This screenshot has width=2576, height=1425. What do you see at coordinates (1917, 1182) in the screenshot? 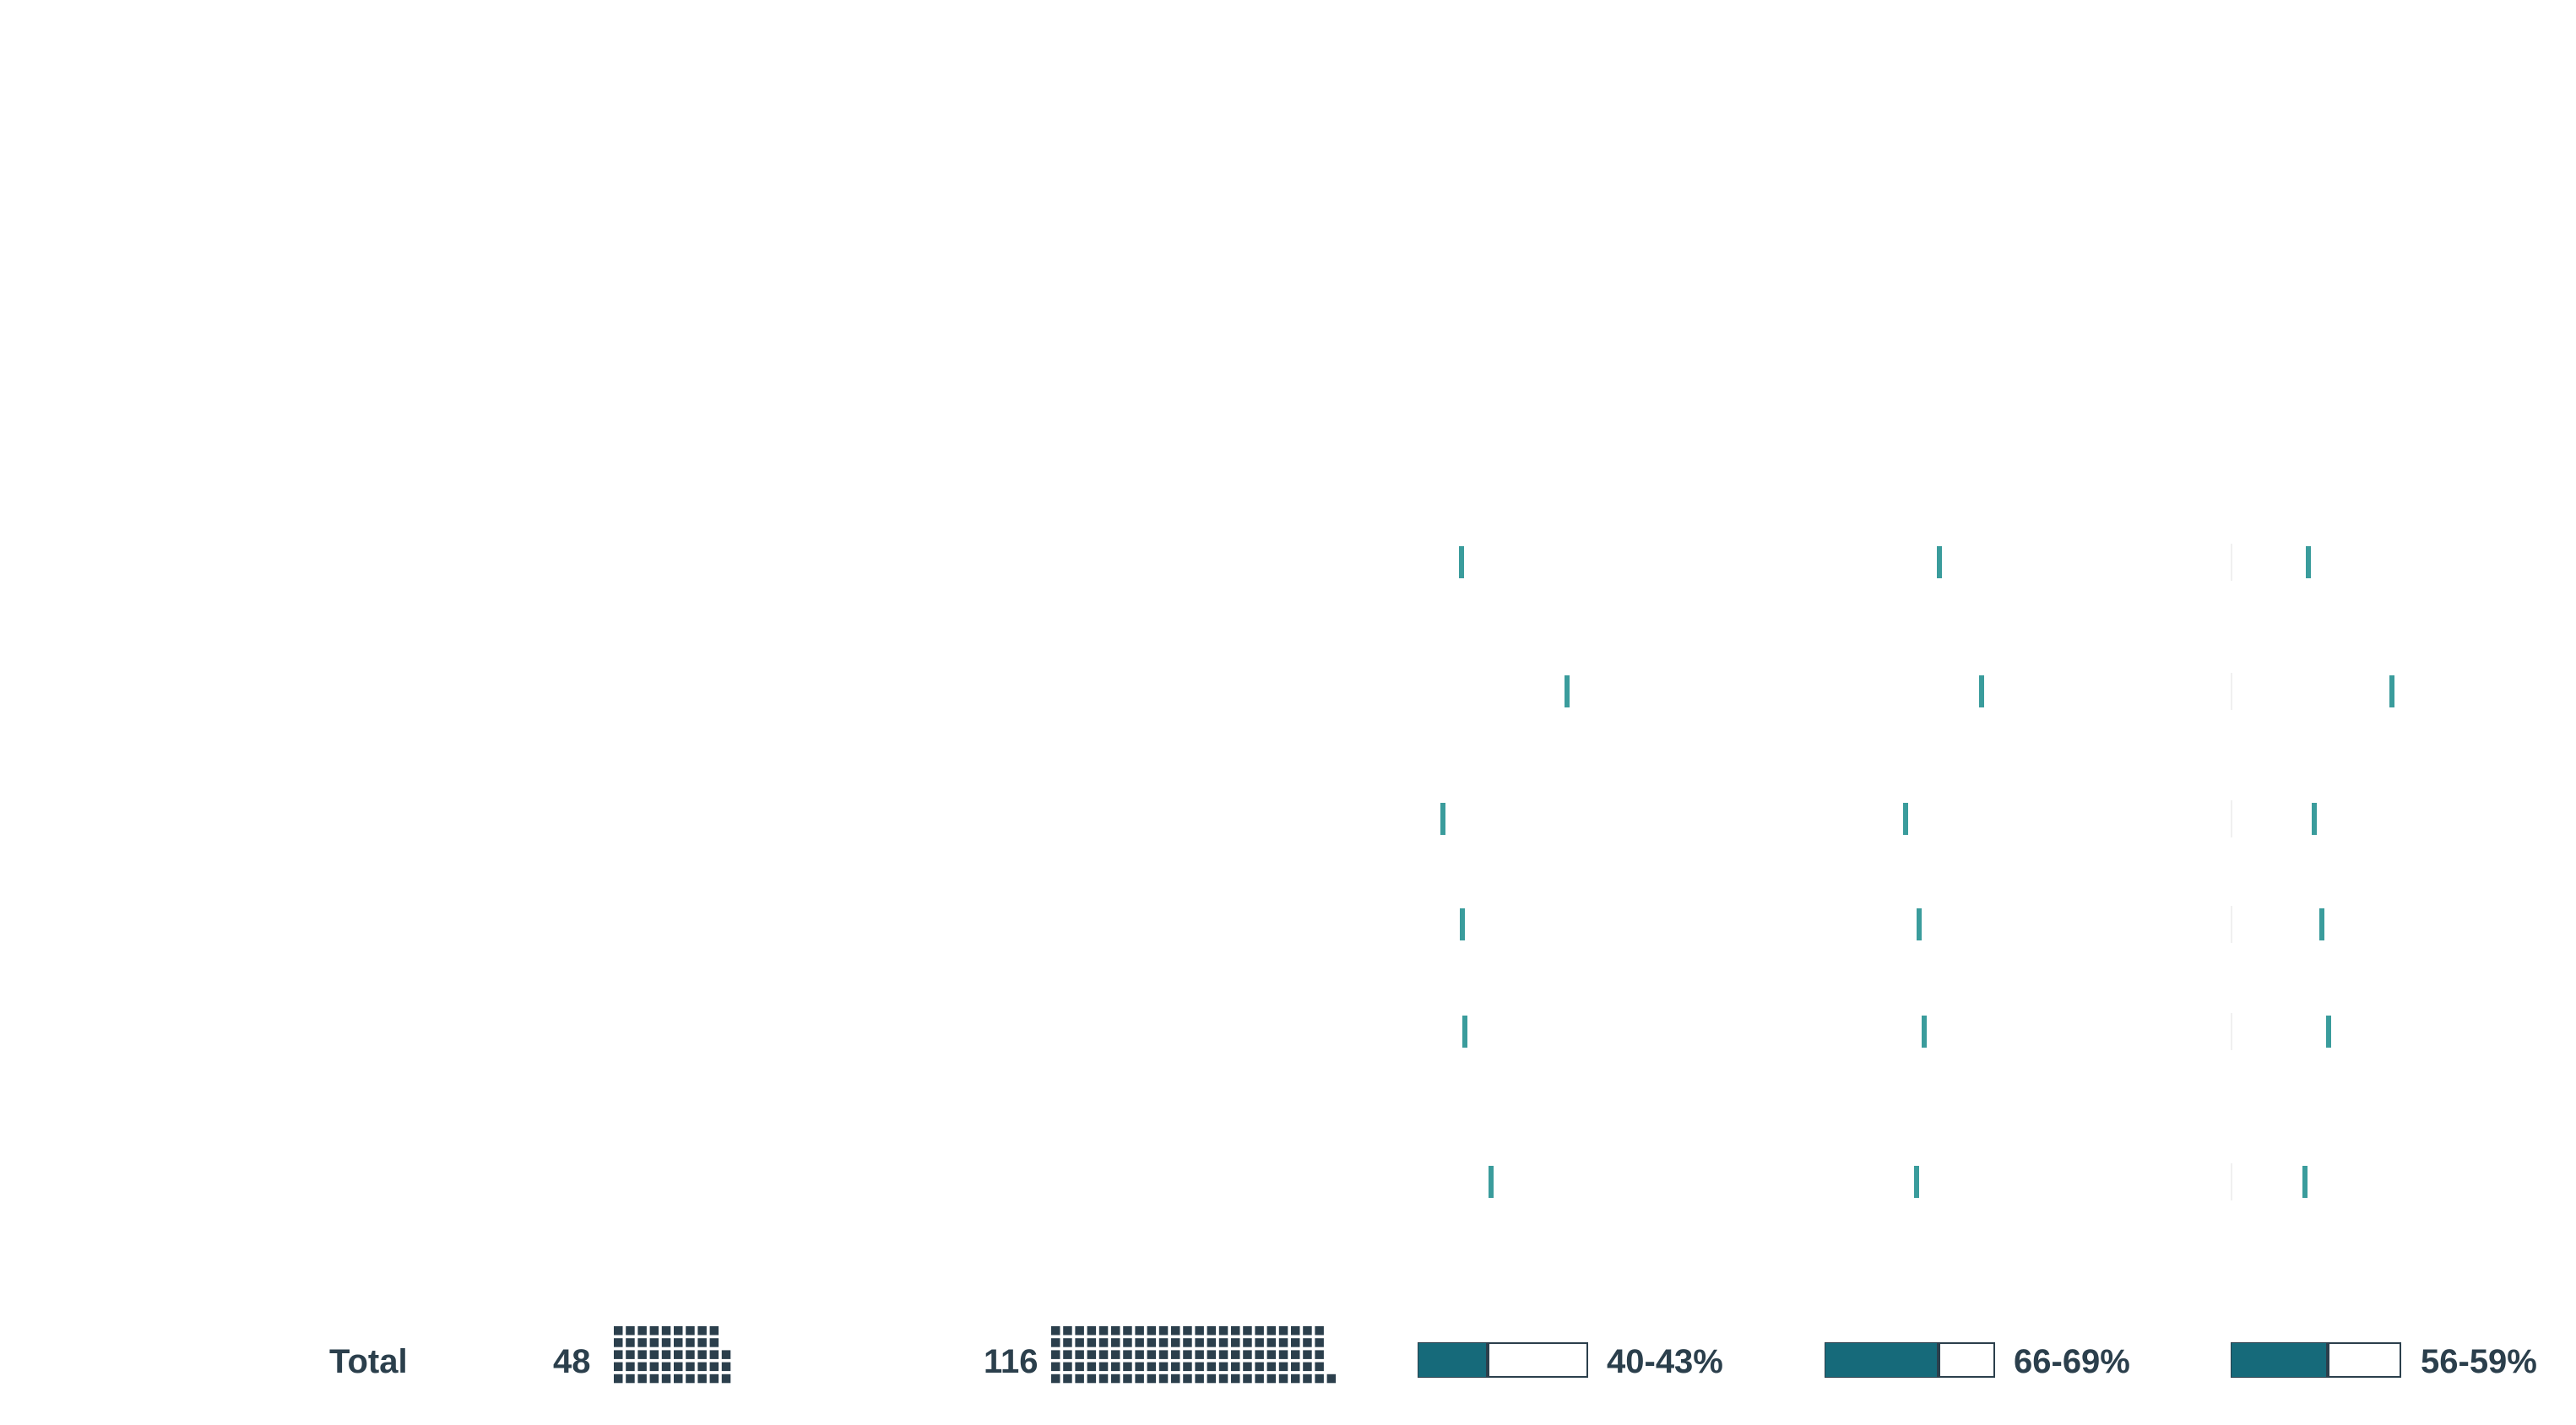
I see `tick-row6-col2` at bounding box center [1917, 1182].